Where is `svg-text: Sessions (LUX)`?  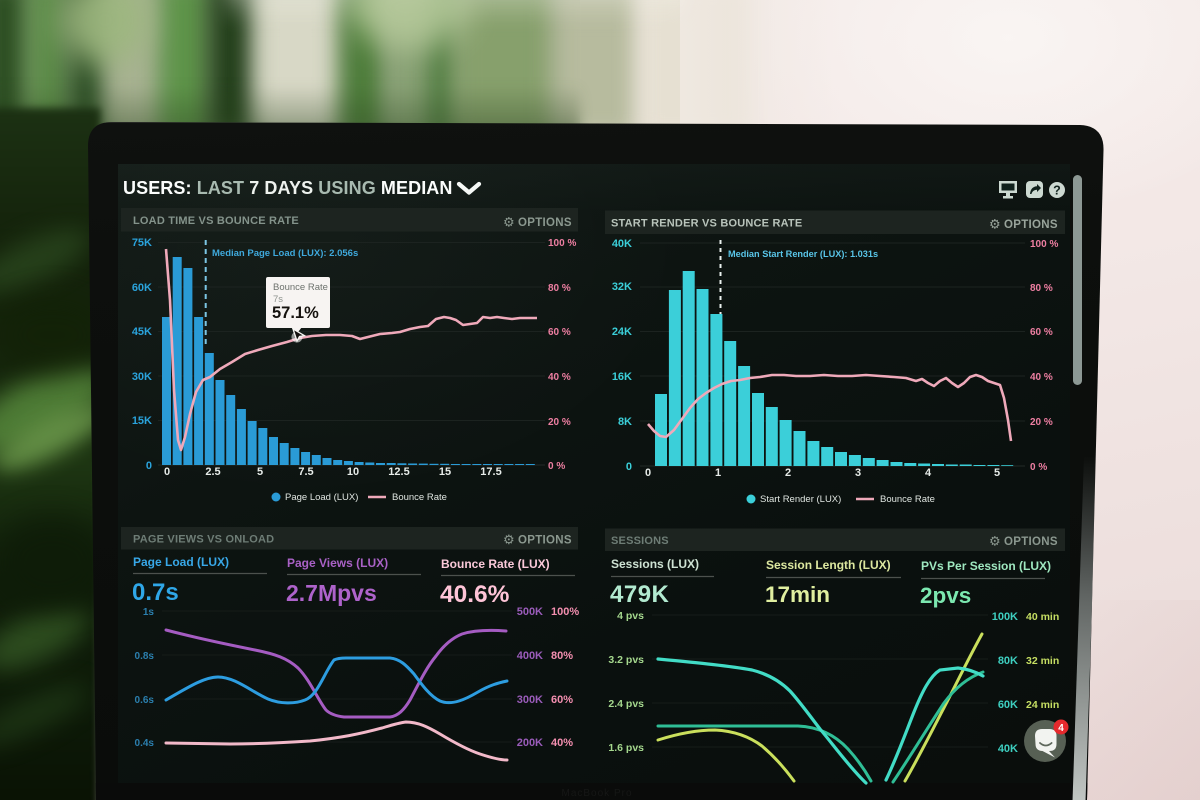 svg-text: Sessions (LUX) is located at coordinates (655, 564).